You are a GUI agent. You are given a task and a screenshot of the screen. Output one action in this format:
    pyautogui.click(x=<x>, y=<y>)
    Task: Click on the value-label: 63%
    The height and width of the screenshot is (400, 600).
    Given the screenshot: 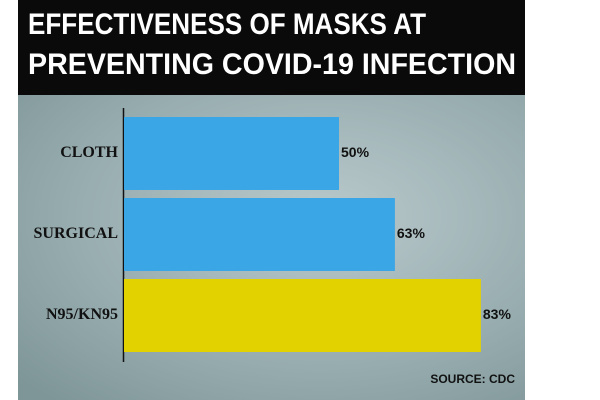 What is the action you would take?
    pyautogui.click(x=411, y=233)
    